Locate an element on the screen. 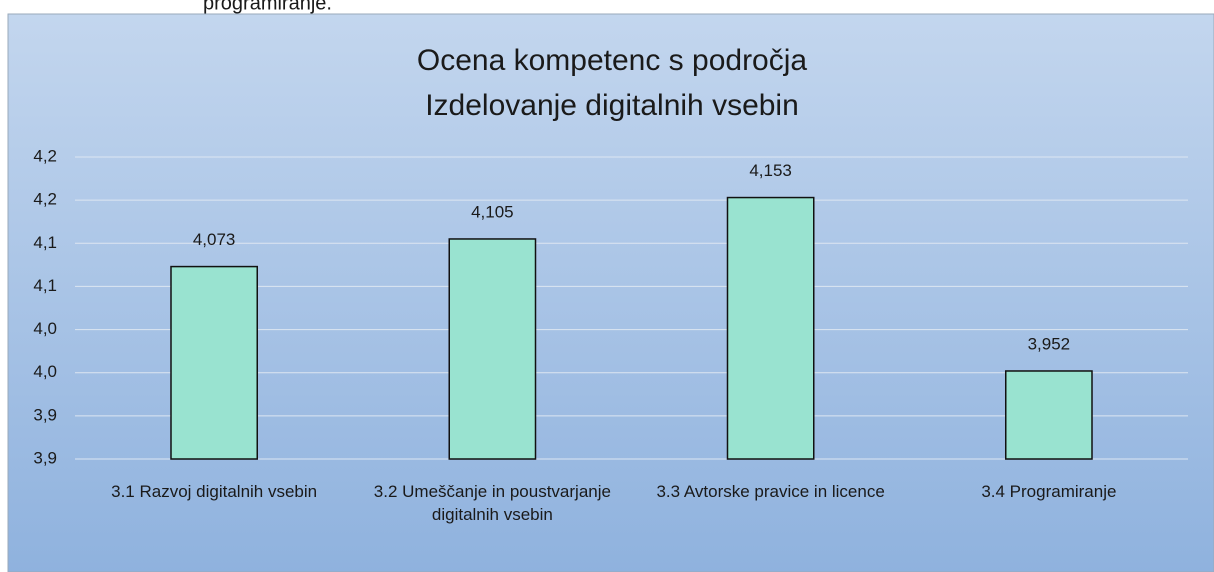  data-label: 4,073 is located at coordinates (214, 239).